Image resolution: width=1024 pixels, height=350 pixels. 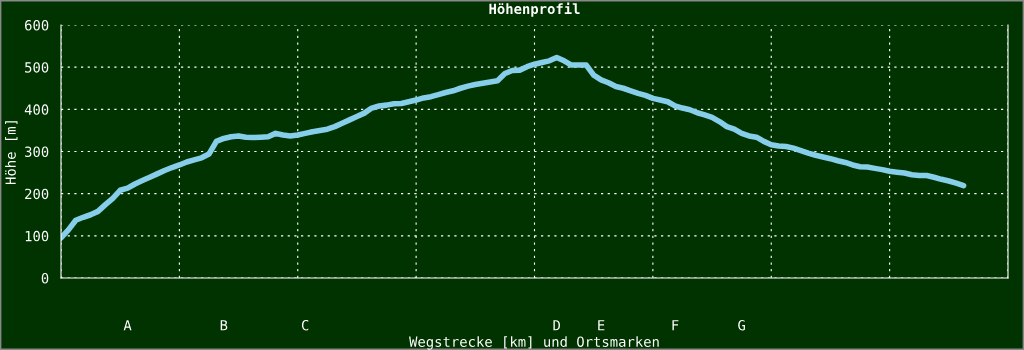 What do you see at coordinates (37, 25) in the screenshot?
I see `y-tick-label: 600` at bounding box center [37, 25].